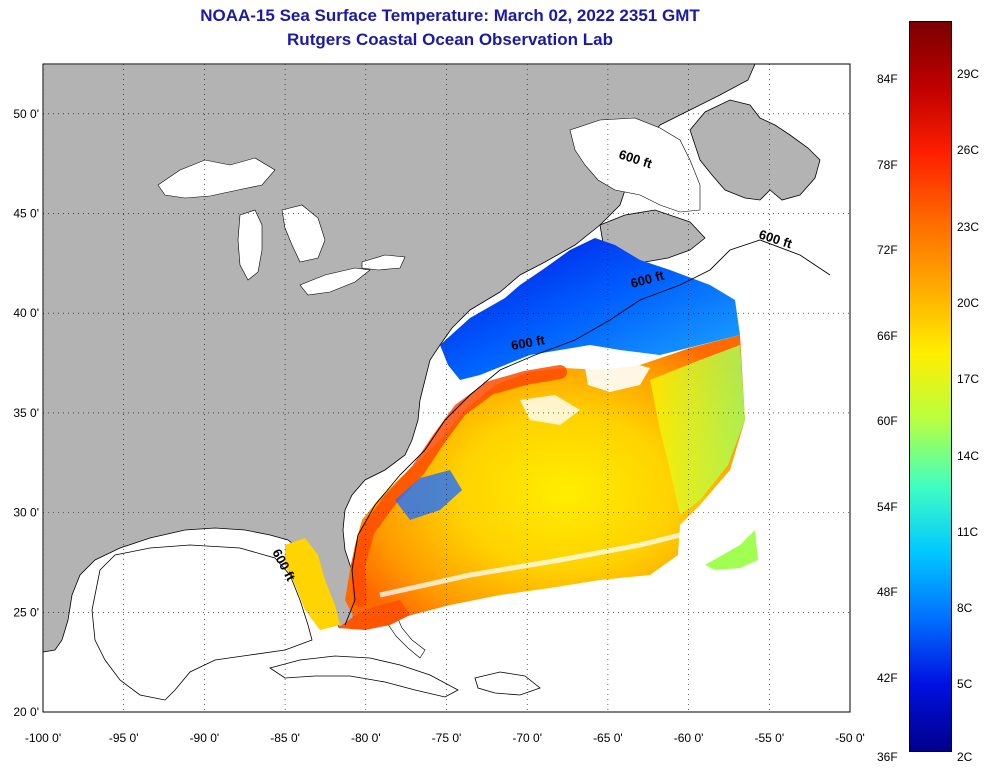 Image resolution: width=984 pixels, height=770 pixels. What do you see at coordinates (887, 335) in the screenshot?
I see `colorbar-f-label: 66F` at bounding box center [887, 335].